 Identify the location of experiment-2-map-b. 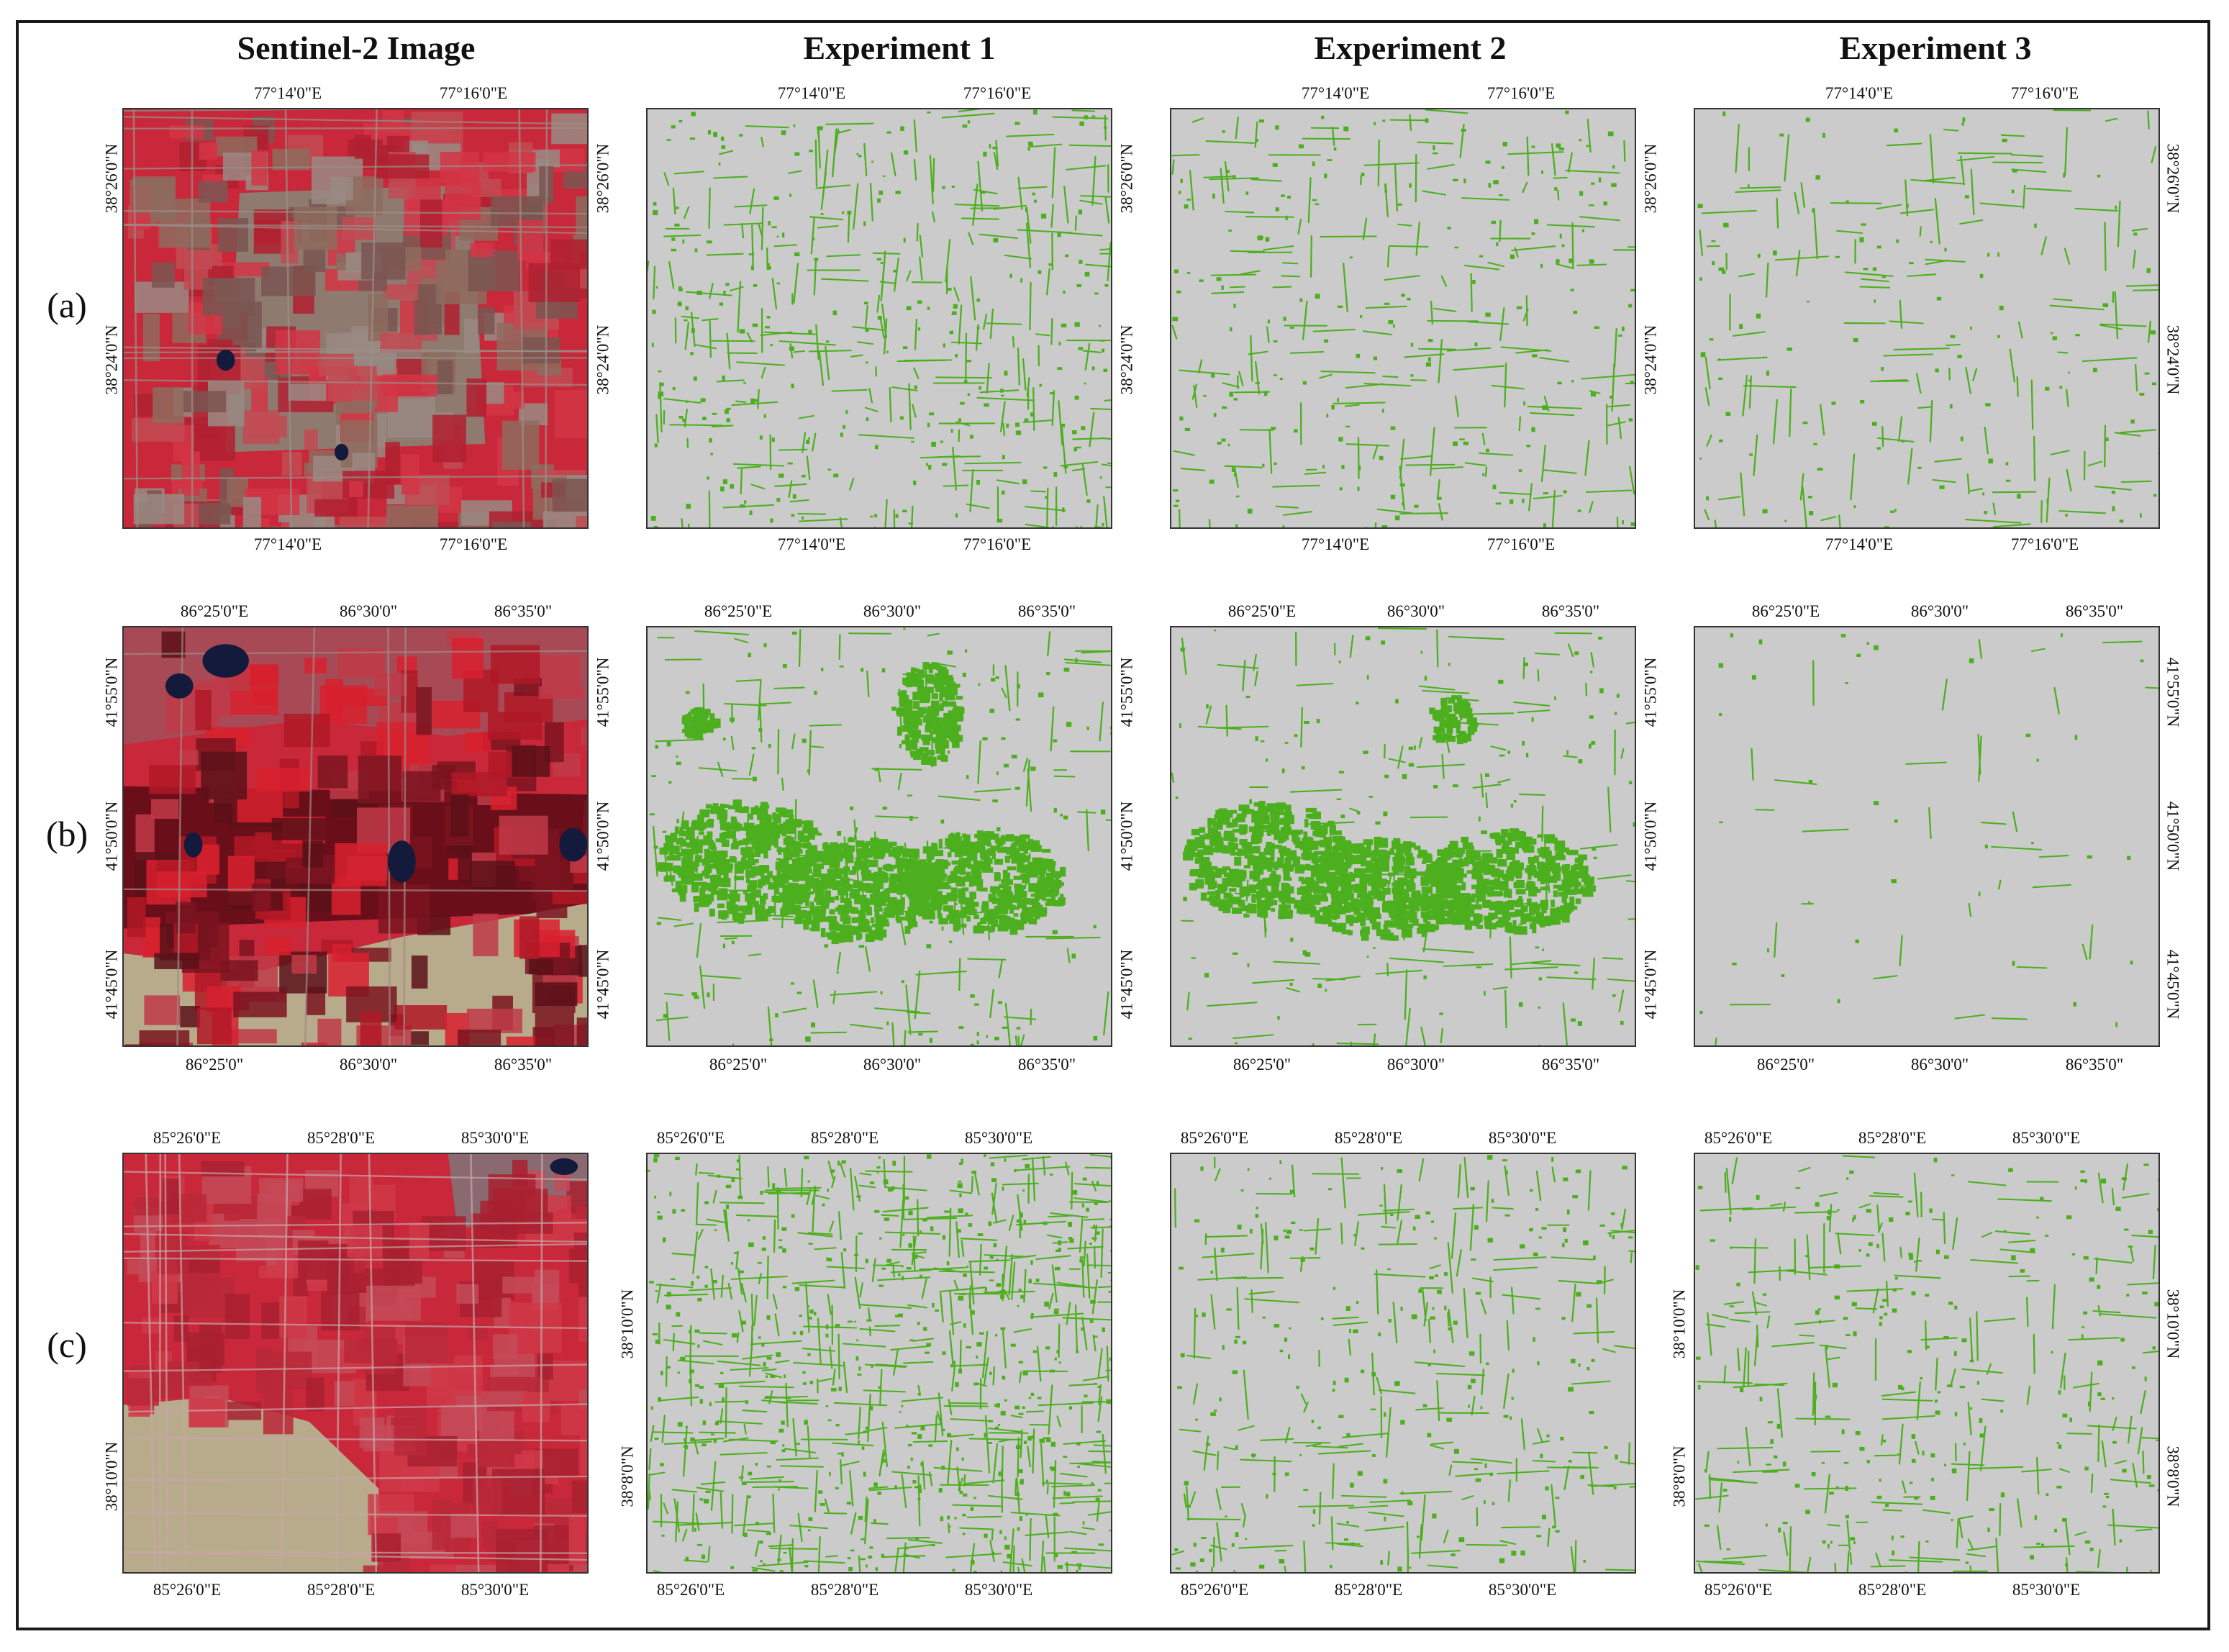
(1403, 837).